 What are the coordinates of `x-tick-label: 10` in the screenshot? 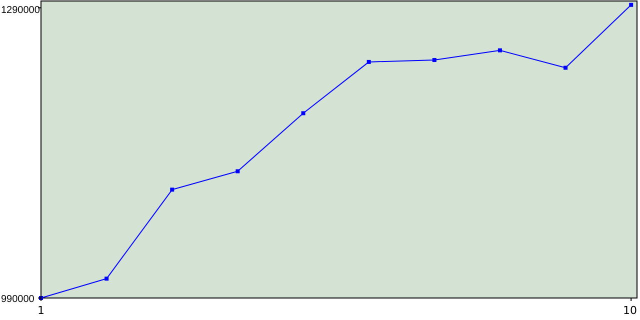 It's located at (630, 310).